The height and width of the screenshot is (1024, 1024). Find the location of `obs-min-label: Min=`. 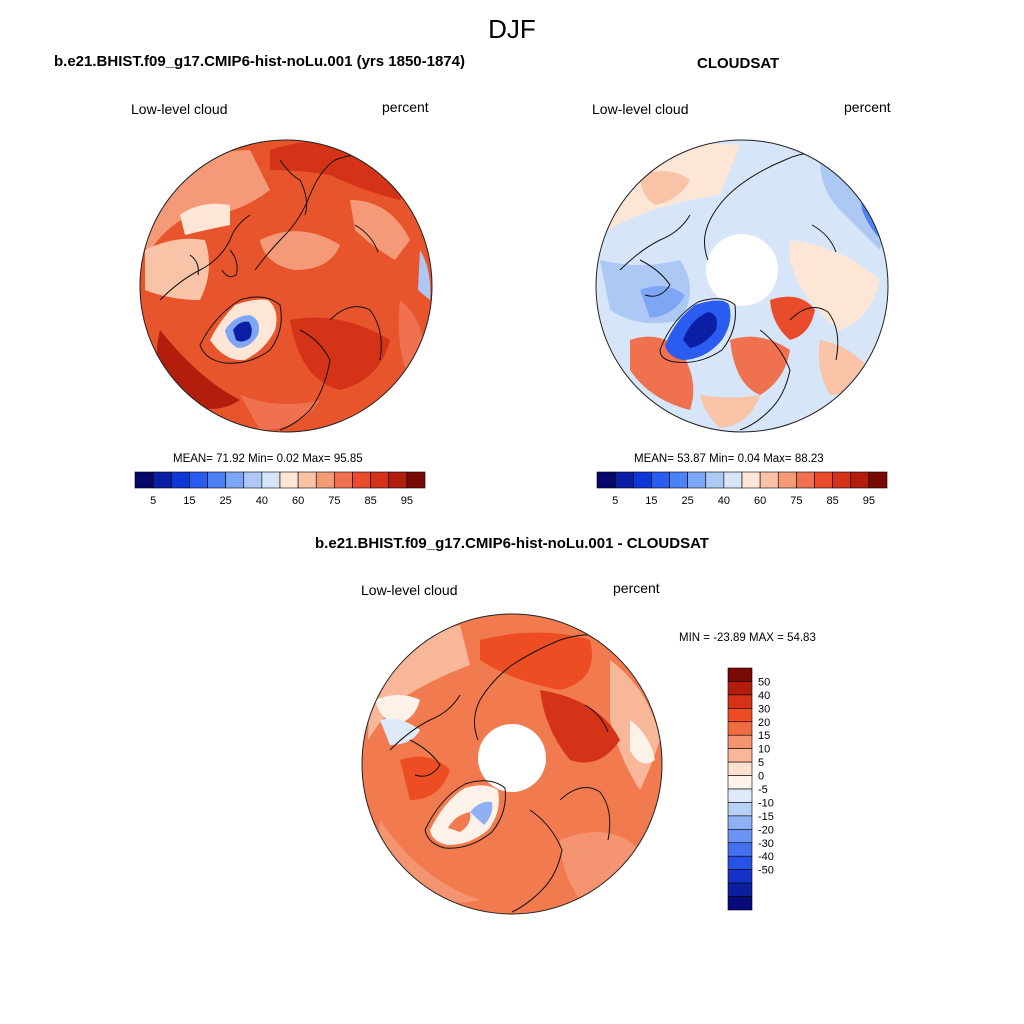

obs-min-label: Min= is located at coordinates (722, 459).